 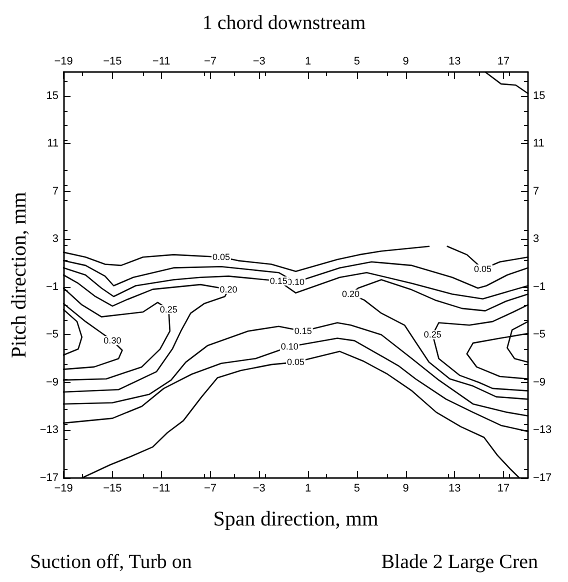 I want to click on y-tick-label: −5, so click(x=52, y=334).